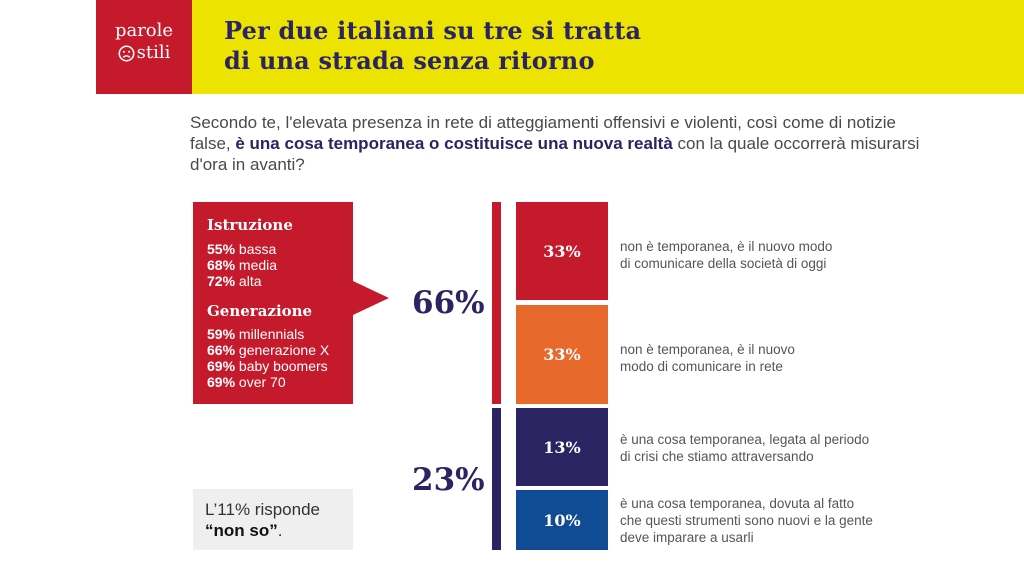  I want to click on callout-row-label: media, so click(258, 265).